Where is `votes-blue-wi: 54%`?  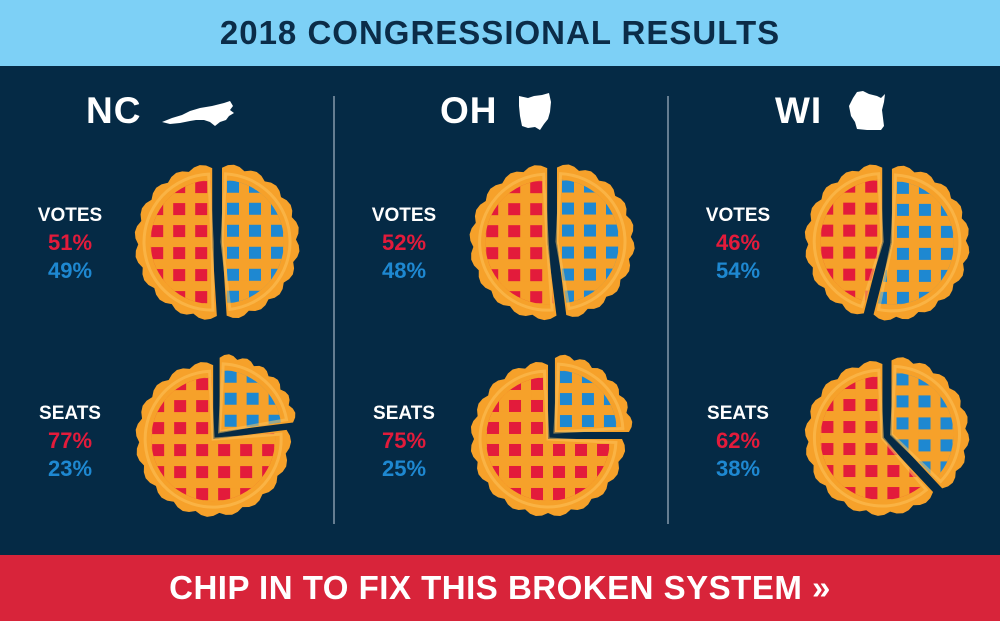 votes-blue-wi: 54% is located at coordinates (738, 270).